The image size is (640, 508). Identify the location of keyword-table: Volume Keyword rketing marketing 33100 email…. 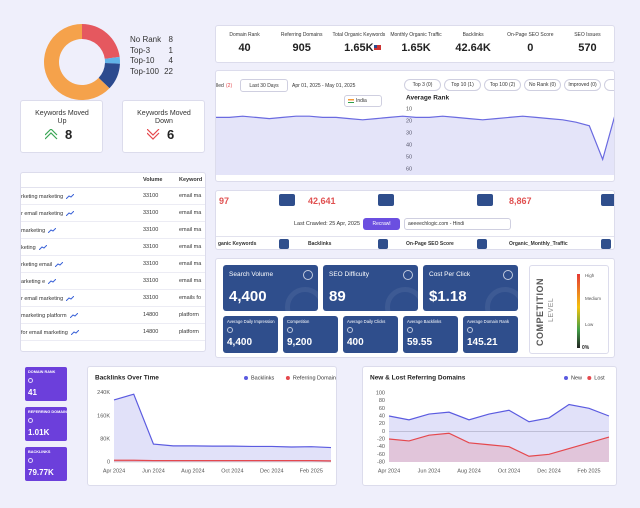
(113, 262).